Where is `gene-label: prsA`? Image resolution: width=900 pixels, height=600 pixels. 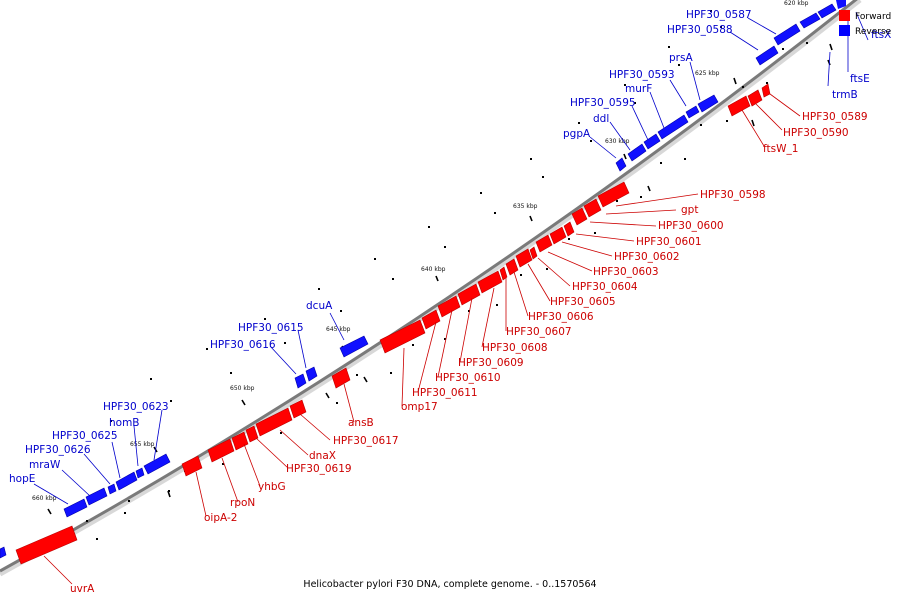 gene-label: prsA is located at coordinates (681, 58).